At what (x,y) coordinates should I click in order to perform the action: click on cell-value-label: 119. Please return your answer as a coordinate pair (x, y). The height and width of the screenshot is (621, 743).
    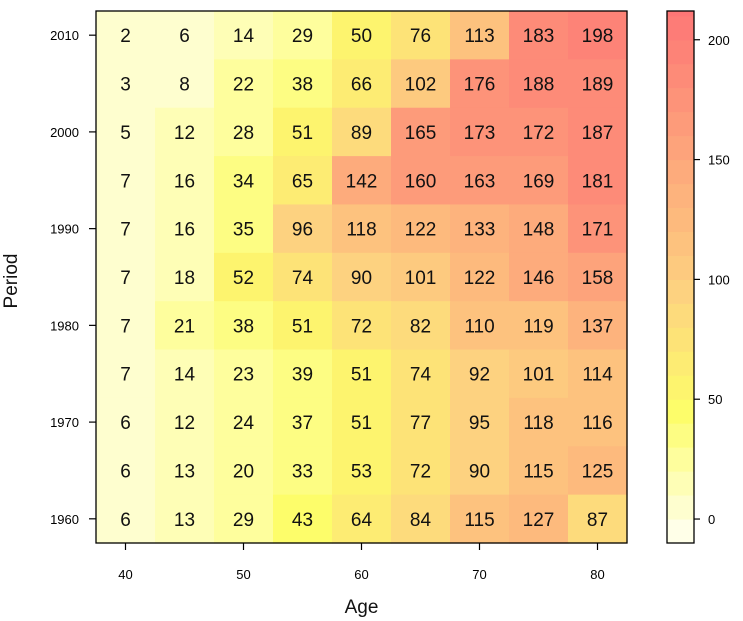
    Looking at the image, I should click on (538, 326).